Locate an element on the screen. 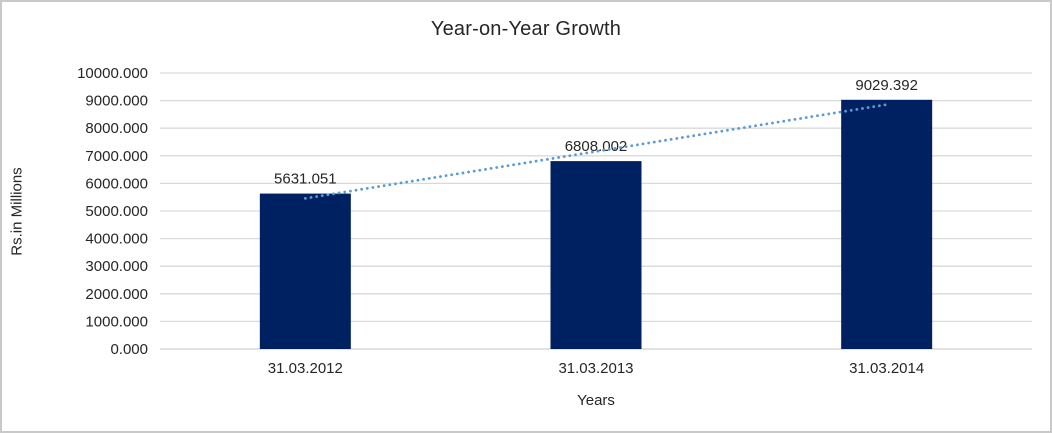  y-tick-label: 6000.000 is located at coordinates (116, 183).